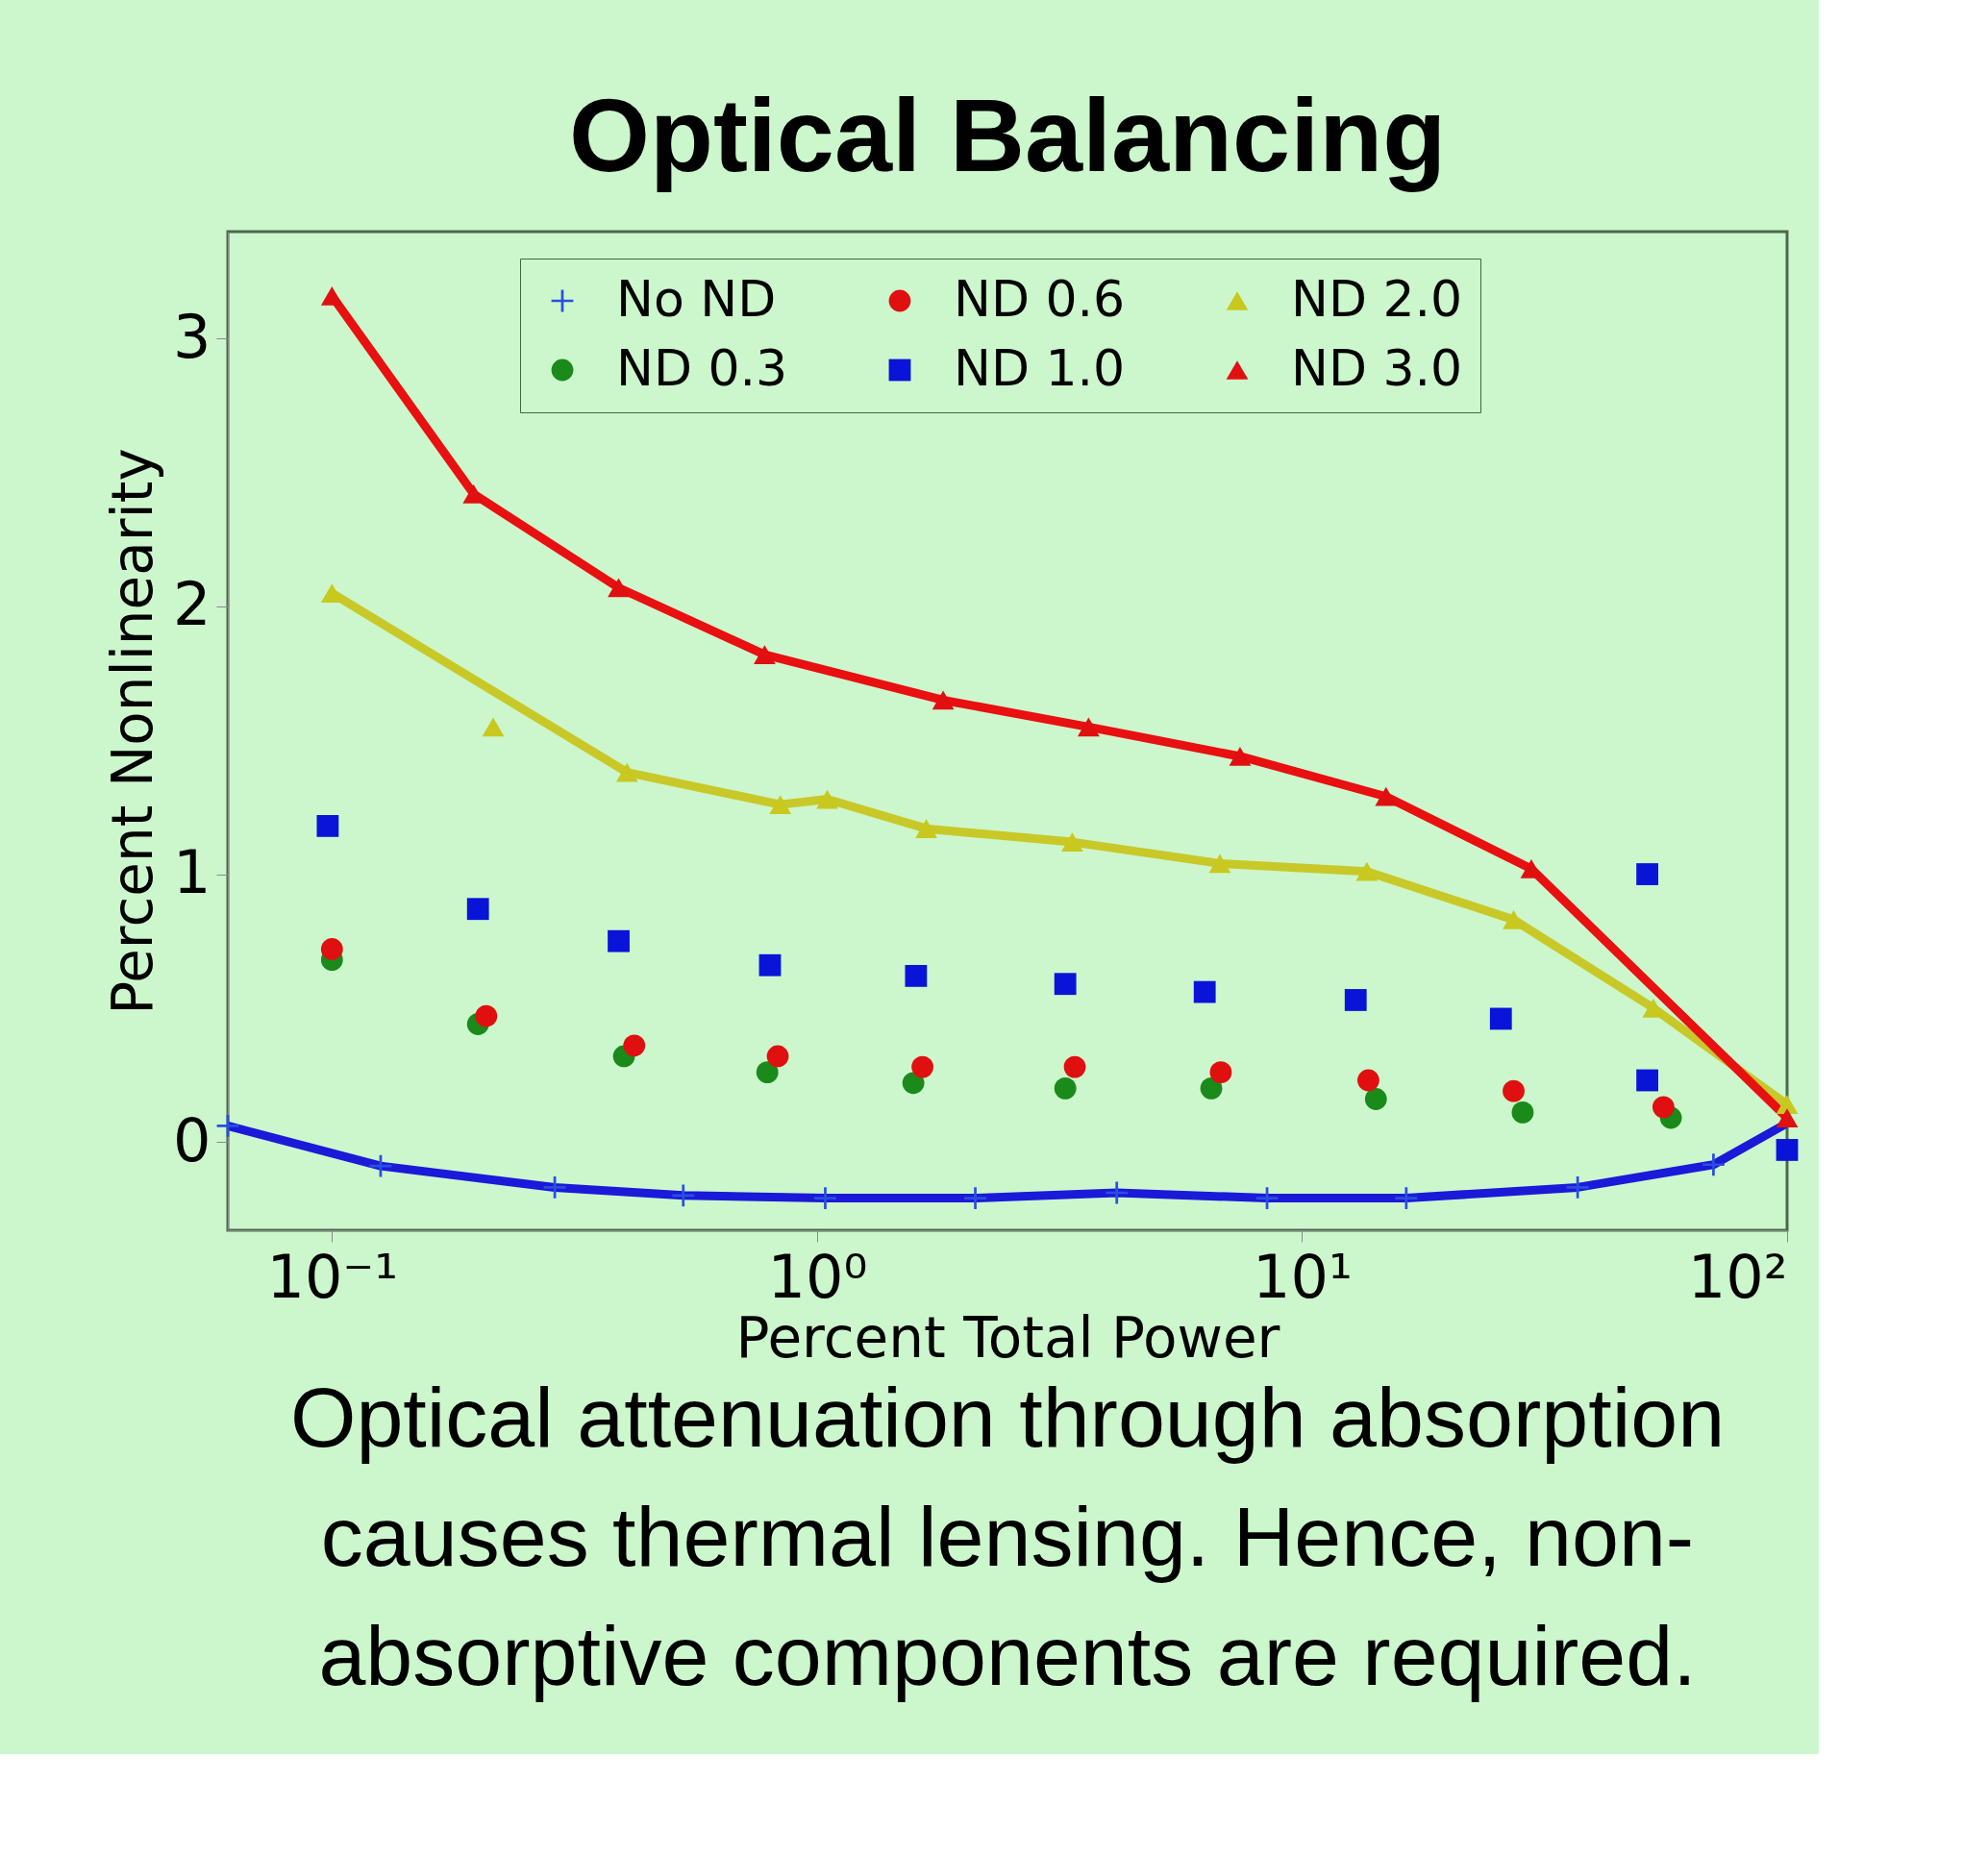  What do you see at coordinates (1040, 368) in the screenshot?
I see `legend-label: ND 1.0` at bounding box center [1040, 368].